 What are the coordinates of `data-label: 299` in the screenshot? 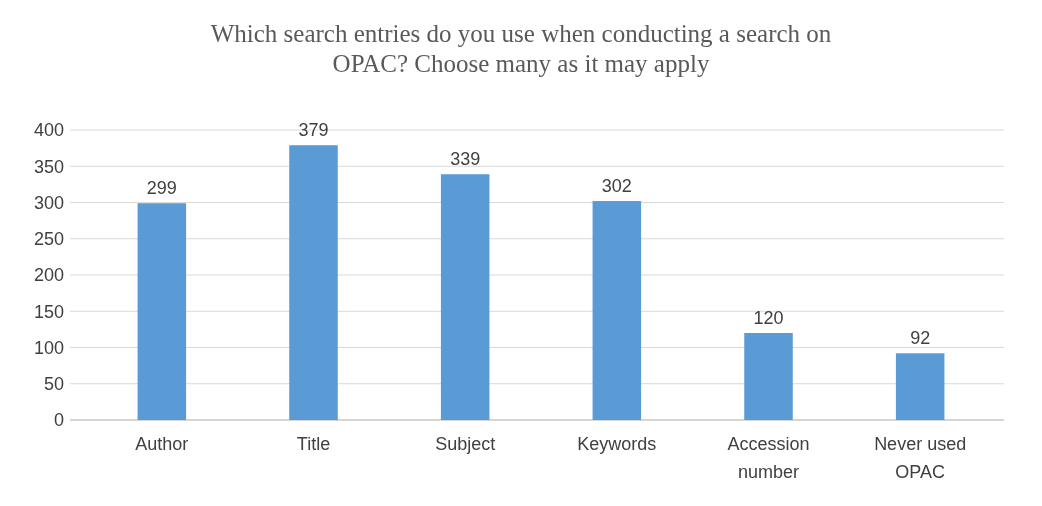 It's located at (161, 188).